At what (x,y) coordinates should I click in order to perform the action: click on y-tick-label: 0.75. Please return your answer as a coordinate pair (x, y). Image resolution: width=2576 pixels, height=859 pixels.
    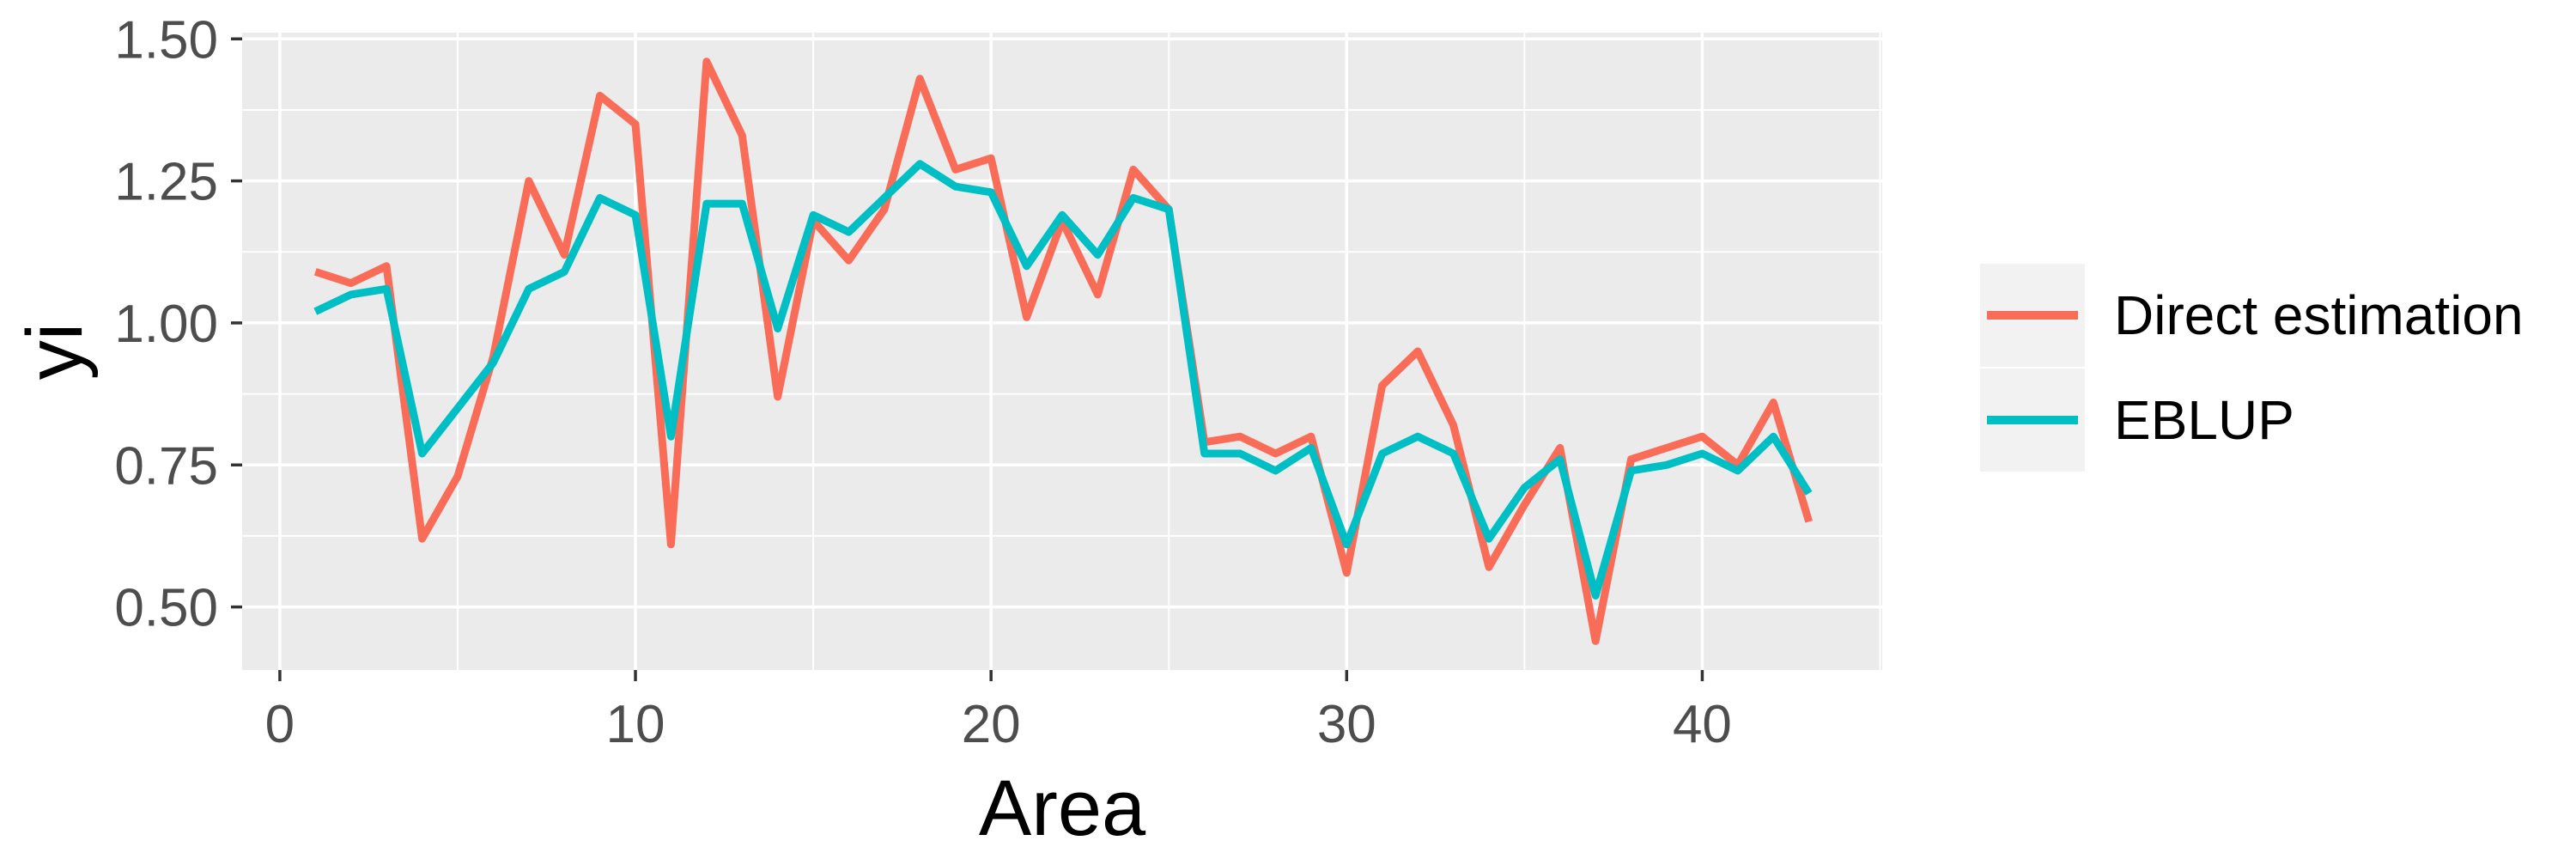
    Looking at the image, I should click on (166, 466).